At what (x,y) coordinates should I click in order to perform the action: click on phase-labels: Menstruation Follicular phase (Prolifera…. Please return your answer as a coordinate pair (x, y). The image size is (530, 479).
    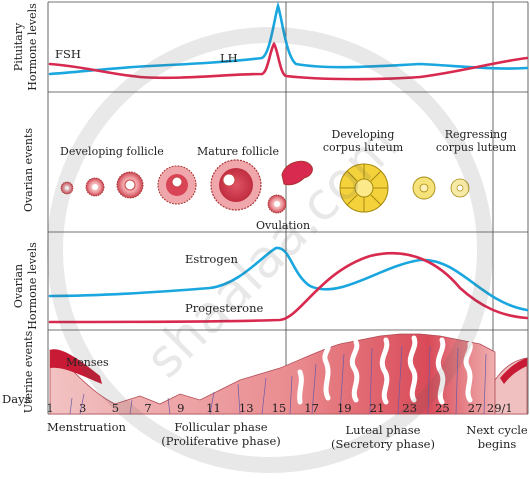
    Looking at the image, I should click on (287, 435).